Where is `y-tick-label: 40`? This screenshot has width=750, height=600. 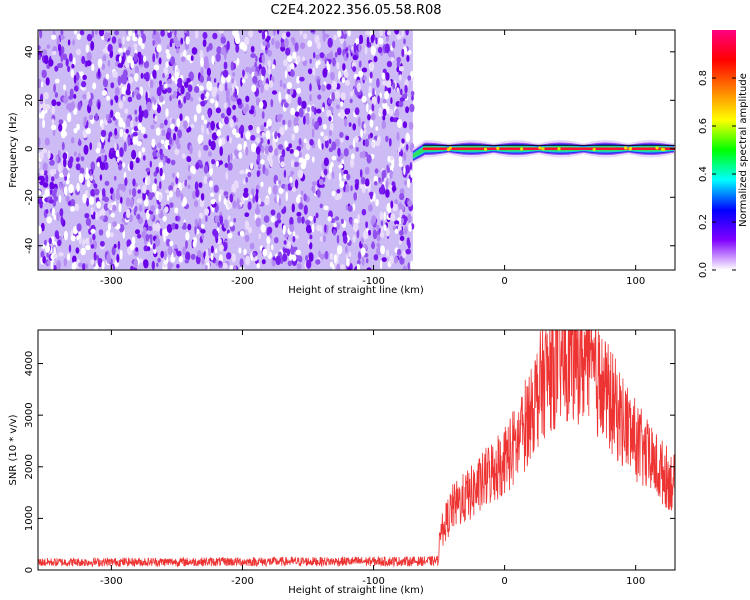
y-tick-label: 40 is located at coordinates (29, 51).